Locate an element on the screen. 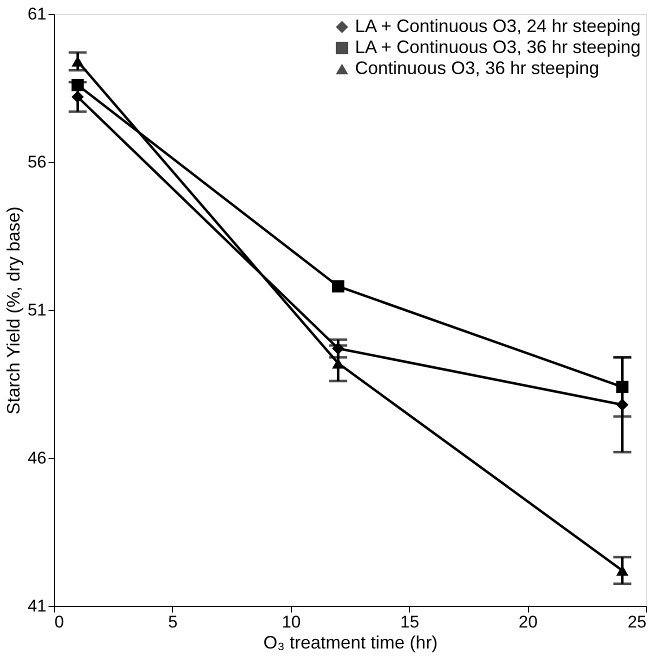  y-tick-label: 61 is located at coordinates (37, 14).